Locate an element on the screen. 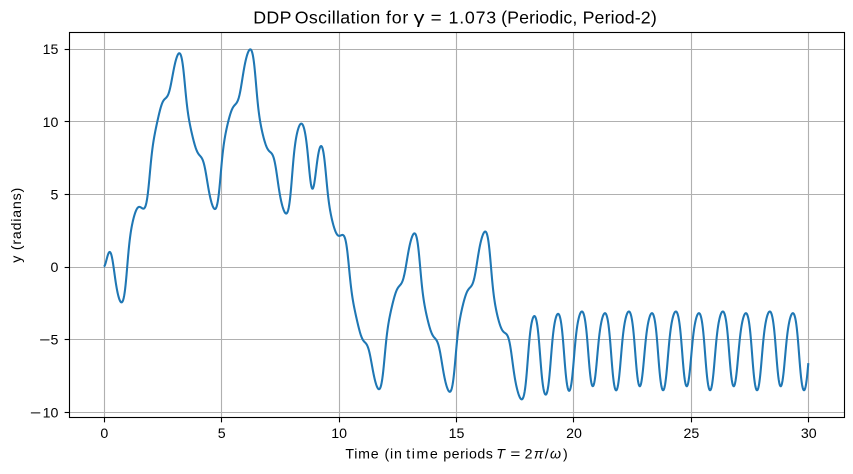 The width and height of the screenshot is (853, 474). svg-text: 30 is located at coordinates (809, 434).